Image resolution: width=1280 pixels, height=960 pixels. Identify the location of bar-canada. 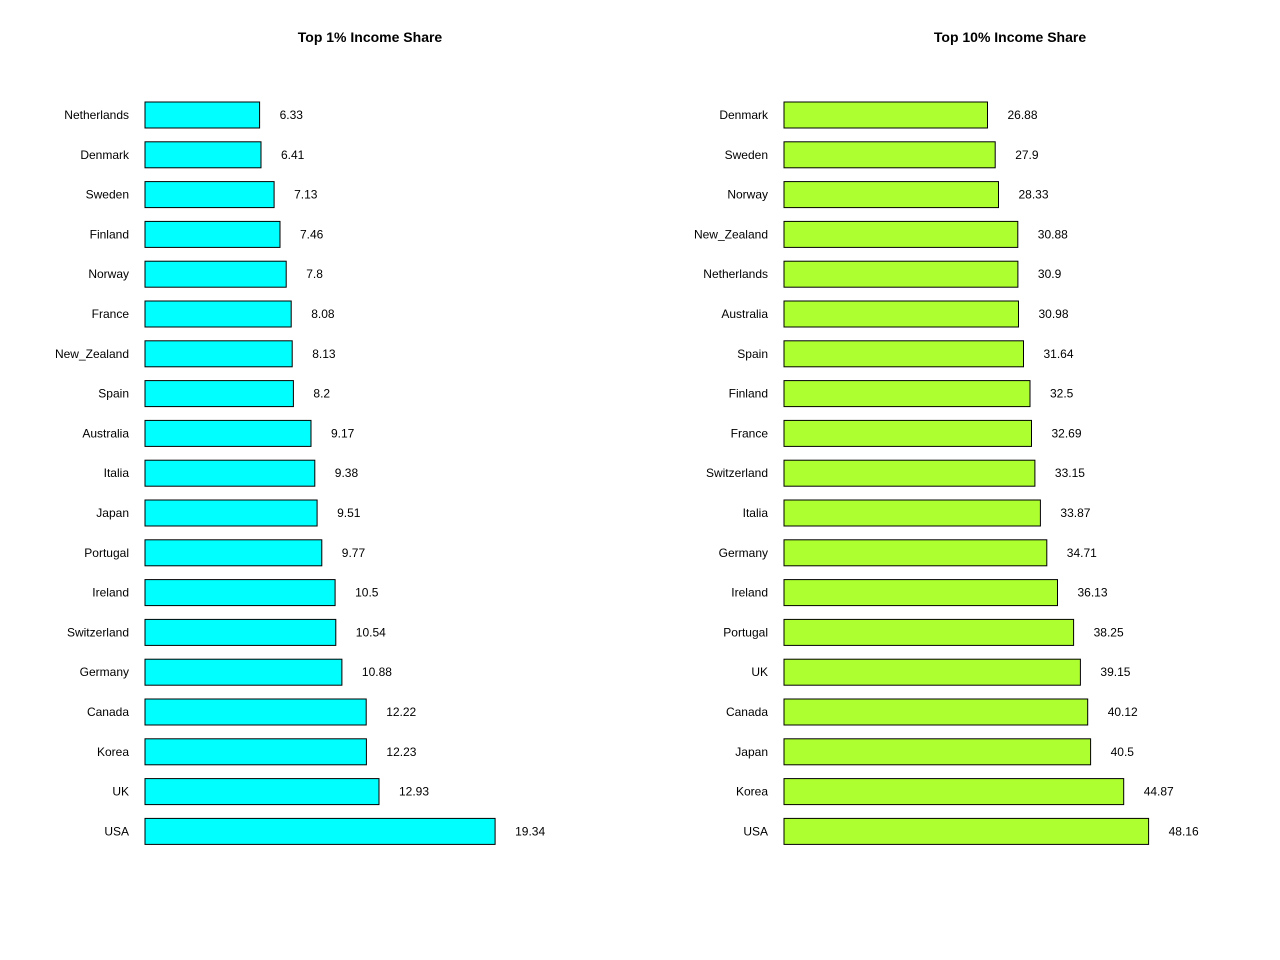
(255, 712).